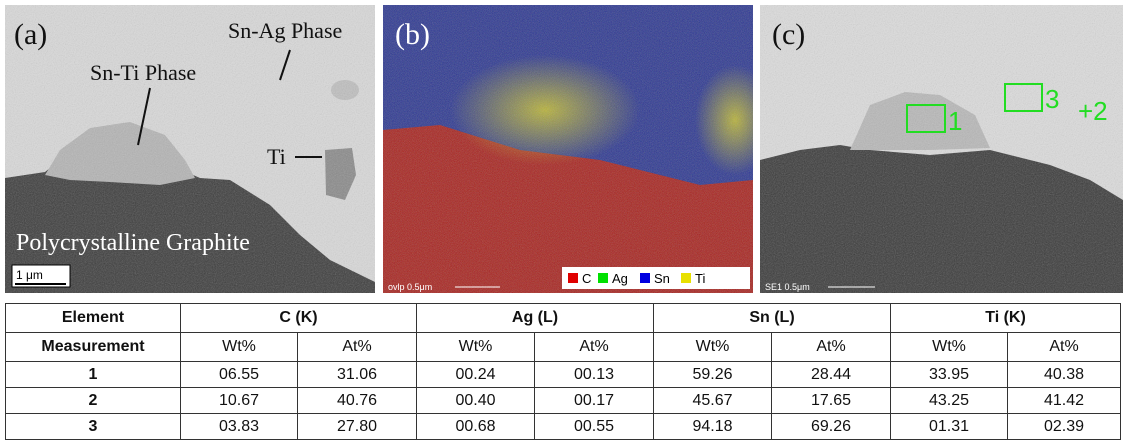 The width and height of the screenshot is (1123, 448). What do you see at coordinates (239, 400) in the screenshot?
I see `table-cell: 10.67` at bounding box center [239, 400].